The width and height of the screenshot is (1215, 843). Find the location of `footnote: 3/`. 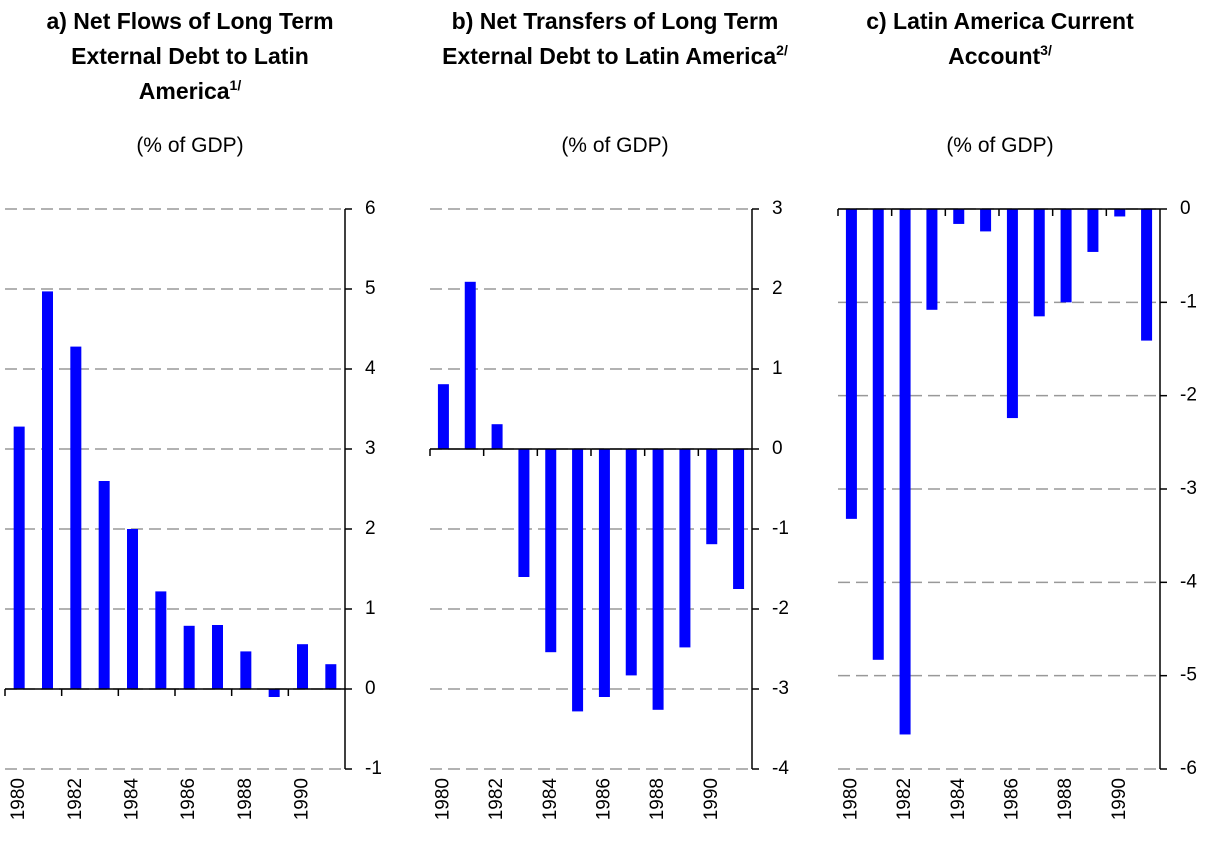

footnote: 3/ is located at coordinates (1046, 50).